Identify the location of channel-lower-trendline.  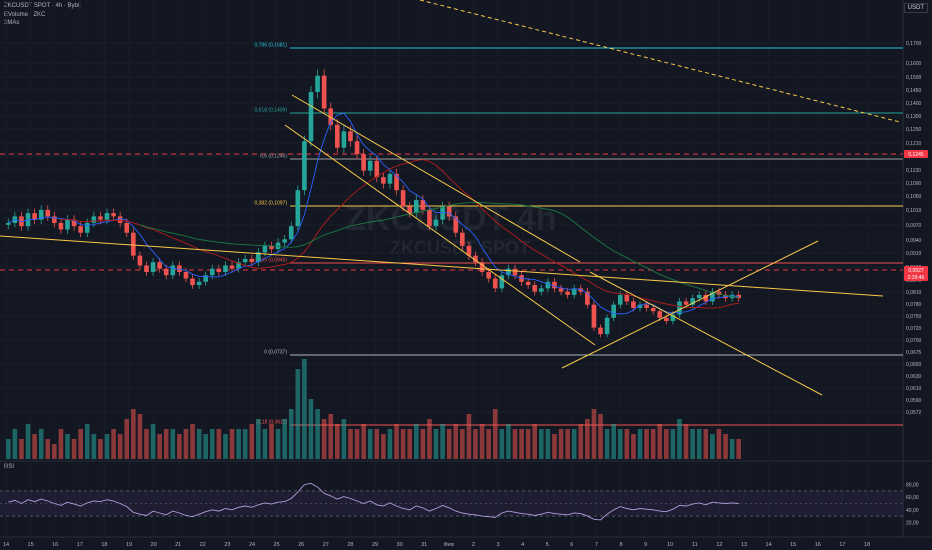
(440, 235).